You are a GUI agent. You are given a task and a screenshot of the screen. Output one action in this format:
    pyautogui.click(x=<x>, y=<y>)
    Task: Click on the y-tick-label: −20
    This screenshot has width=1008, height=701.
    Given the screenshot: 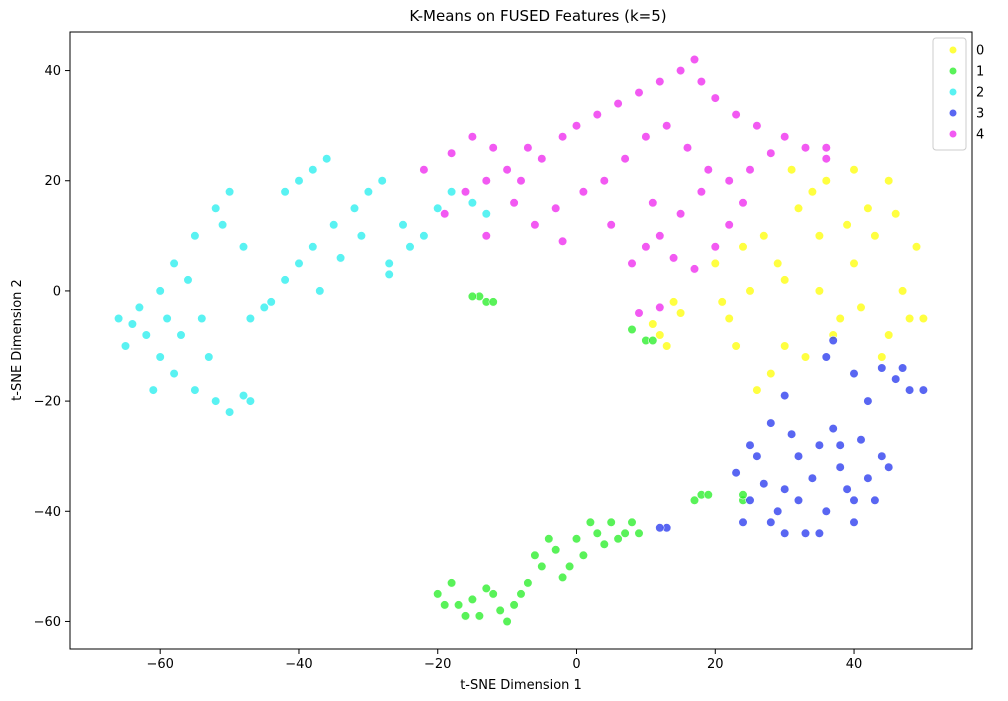 What is the action you would take?
    pyautogui.click(x=47, y=402)
    